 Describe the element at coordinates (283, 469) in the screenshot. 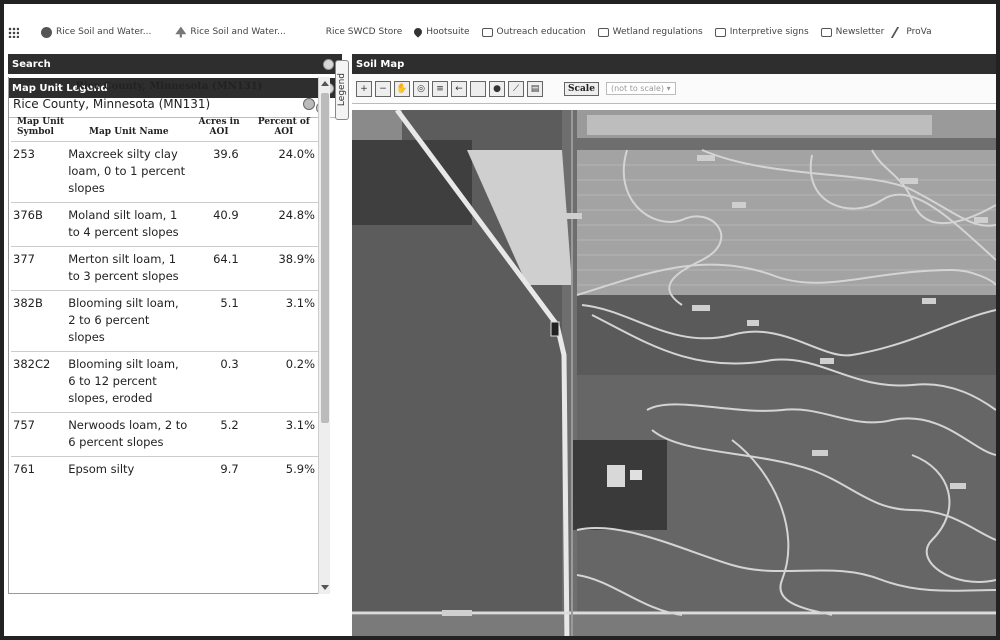

I see `unit-percent: 5.9%` at that location.